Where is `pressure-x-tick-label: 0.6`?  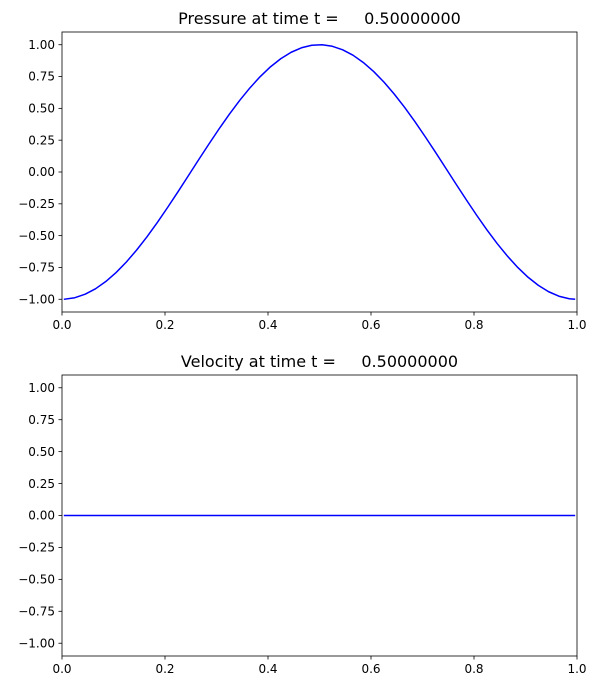 pressure-x-tick-label: 0.6 is located at coordinates (370, 325).